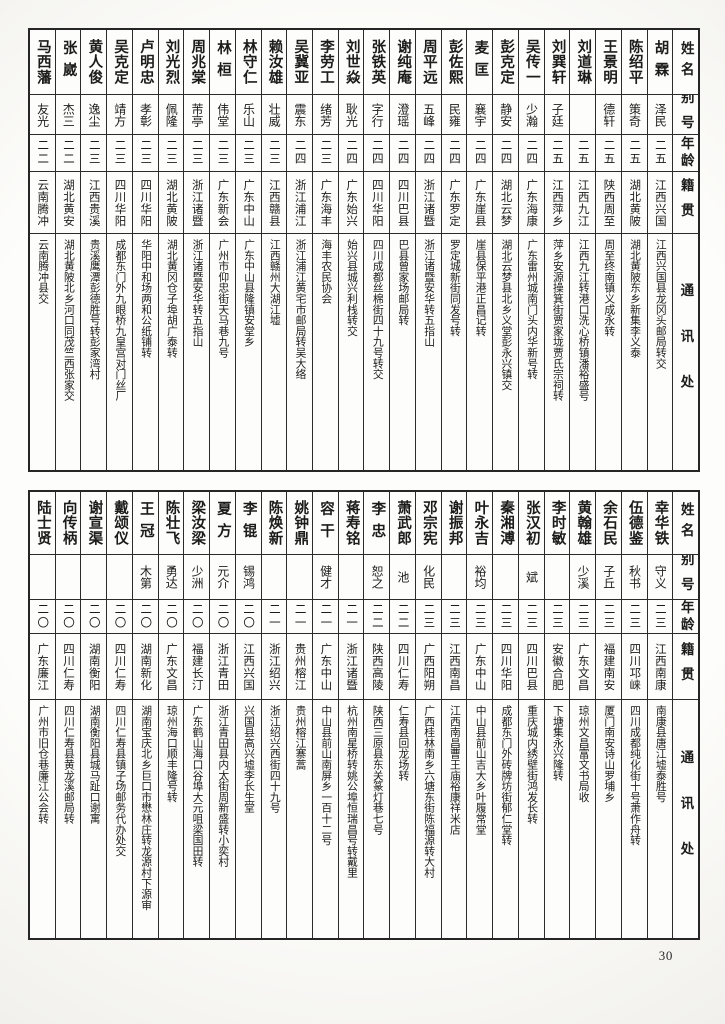 The width and height of the screenshot is (725, 1024). Describe the element at coordinates (428, 62) in the screenshot. I see `entry-name: 周平远` at that location.